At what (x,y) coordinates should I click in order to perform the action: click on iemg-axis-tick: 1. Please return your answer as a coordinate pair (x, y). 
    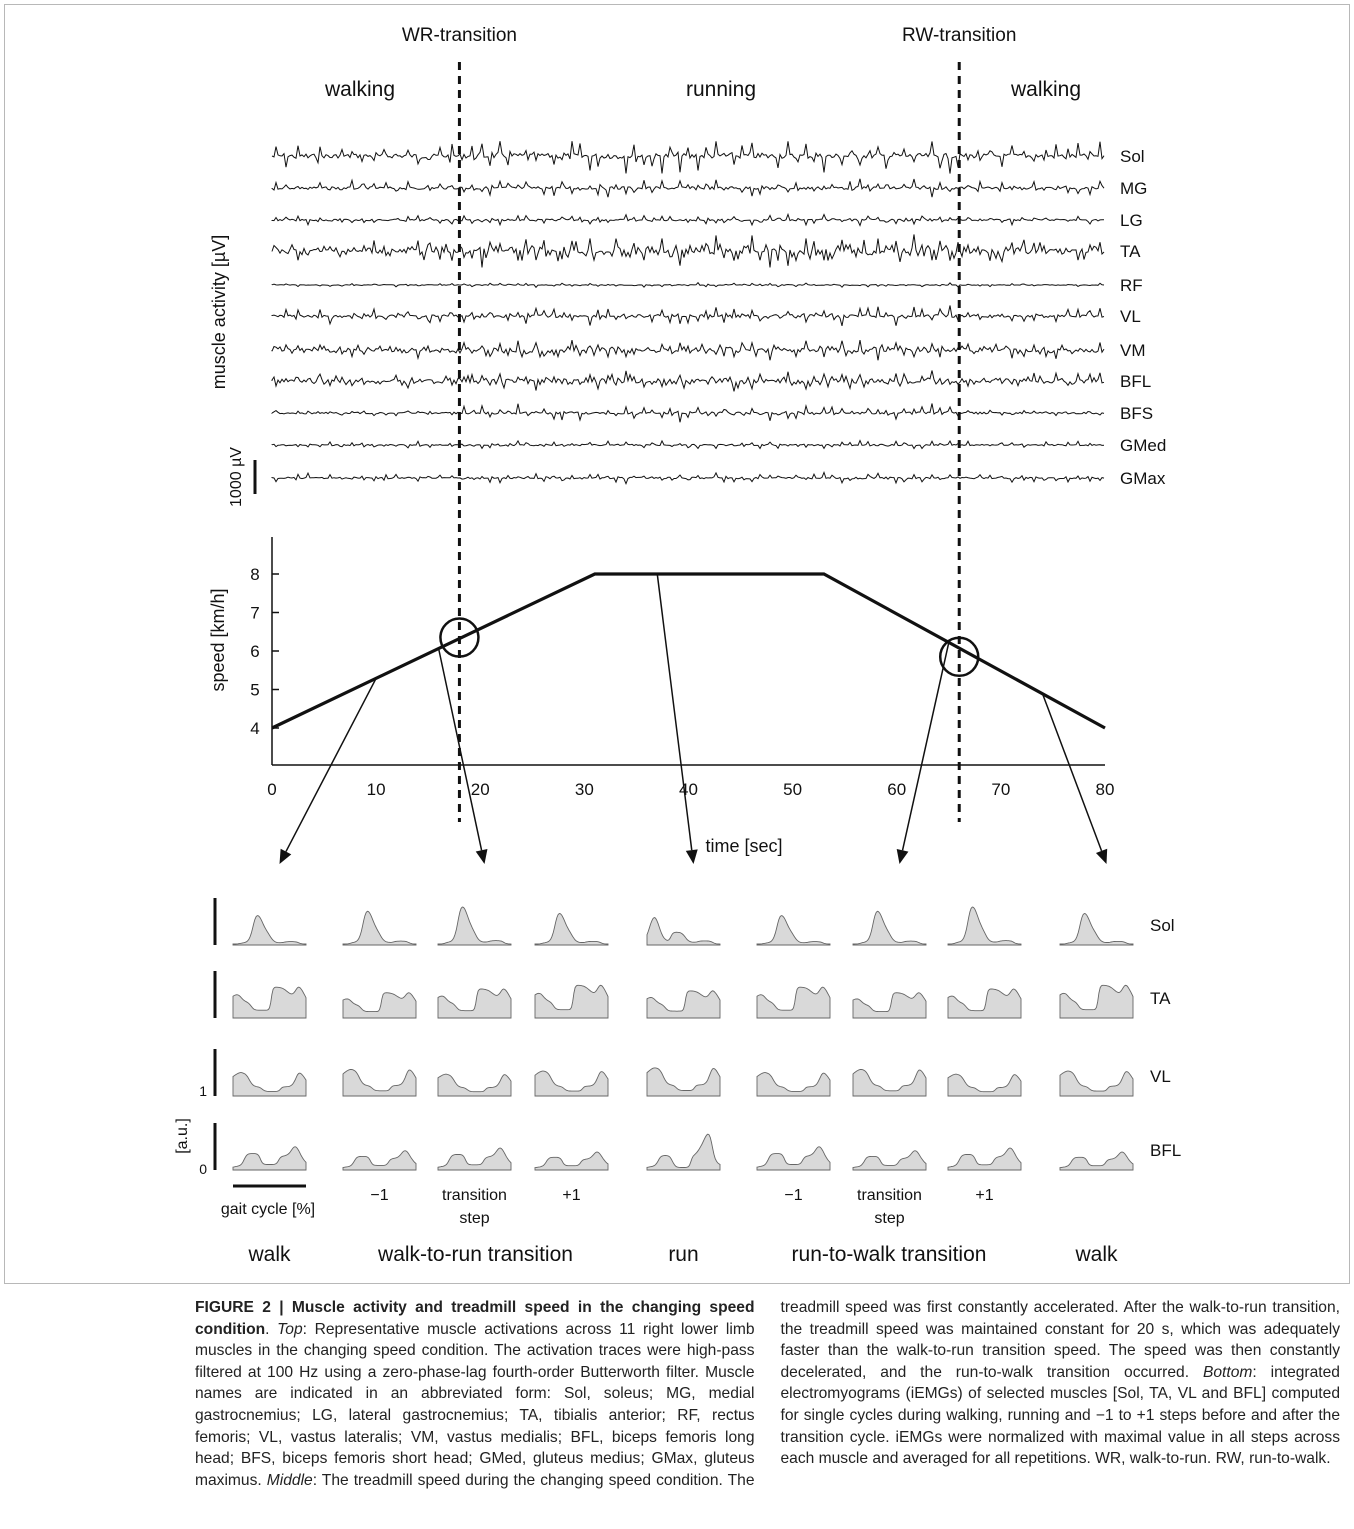
    Looking at the image, I should click on (203, 1091).